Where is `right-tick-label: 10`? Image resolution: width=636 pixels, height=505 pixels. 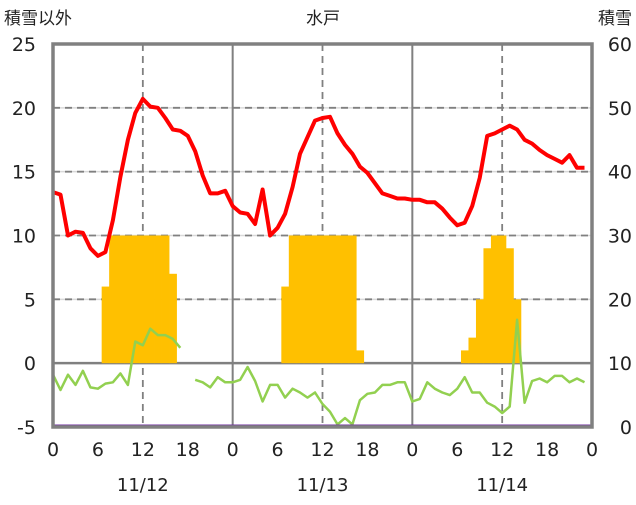
right-tick-label: 10 is located at coordinates (620, 364).